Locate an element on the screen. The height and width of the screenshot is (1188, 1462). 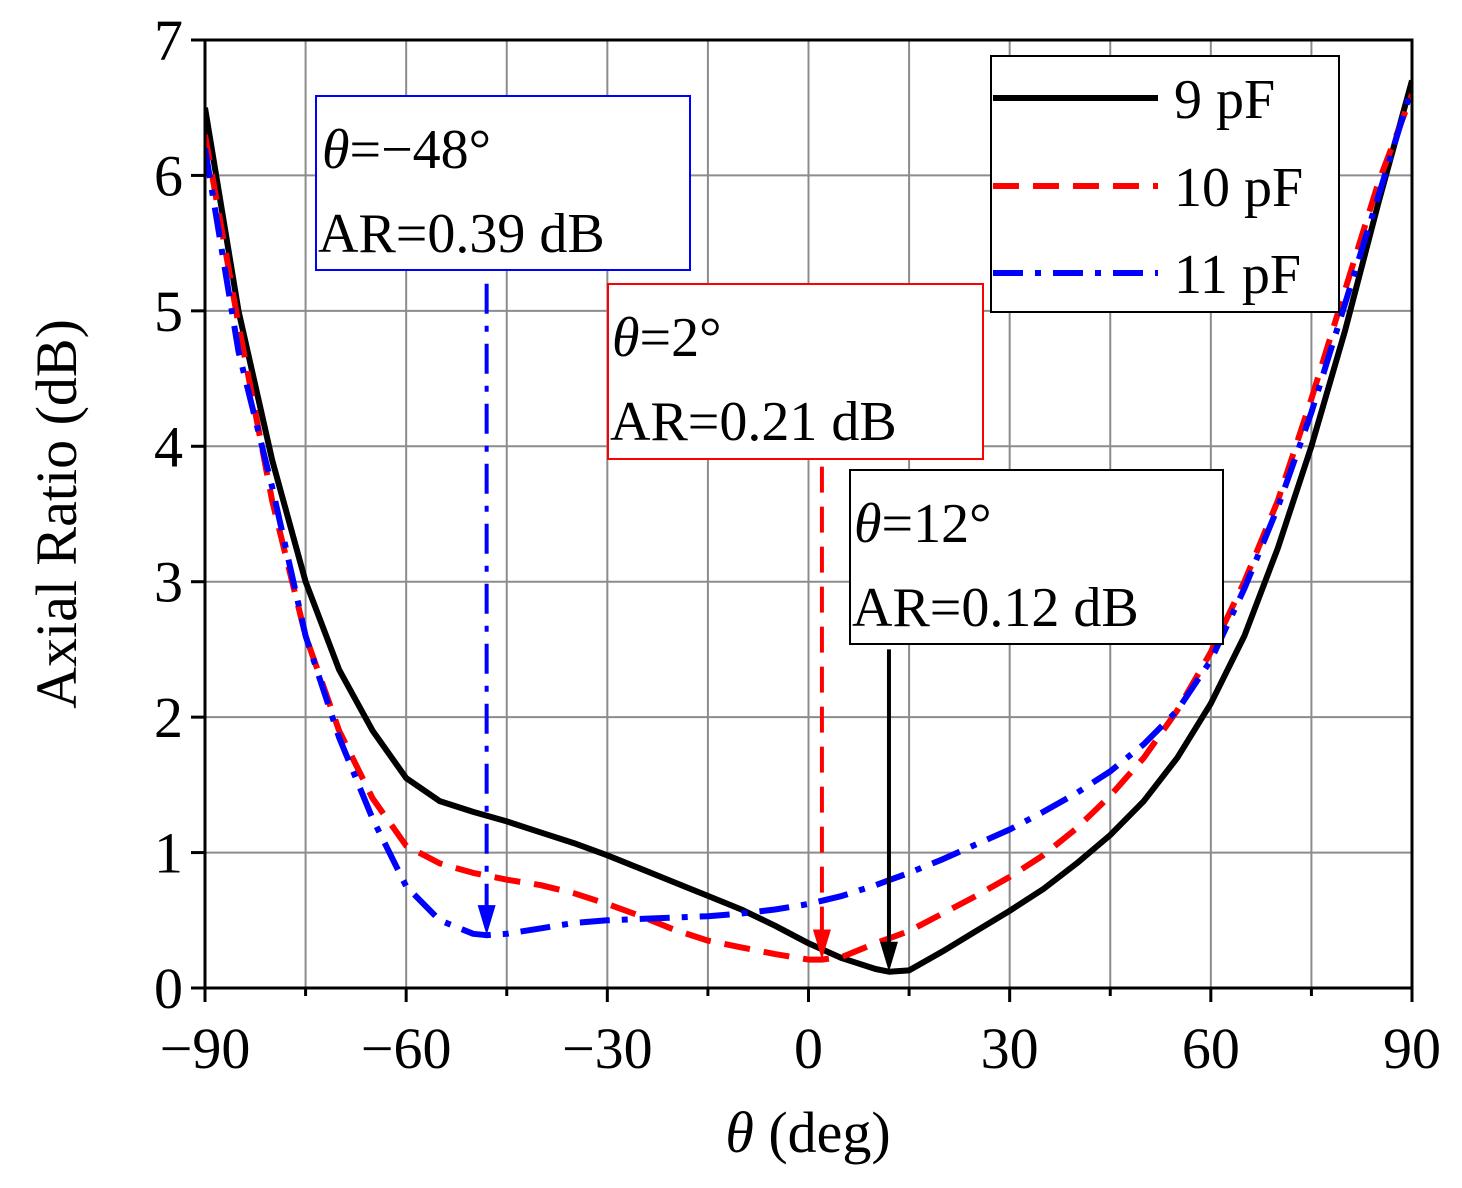
x-tick-labels: −90 −60 −30 0 30 60 90 is located at coordinates (800, 1048).